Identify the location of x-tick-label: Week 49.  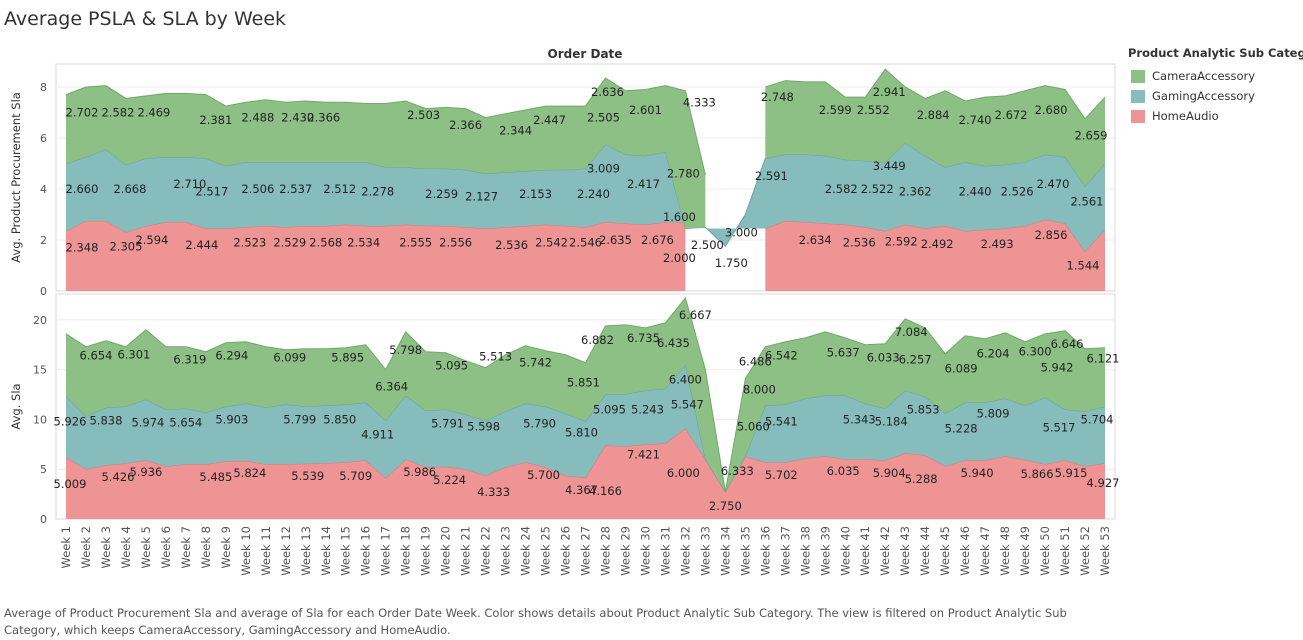
(1025, 551).